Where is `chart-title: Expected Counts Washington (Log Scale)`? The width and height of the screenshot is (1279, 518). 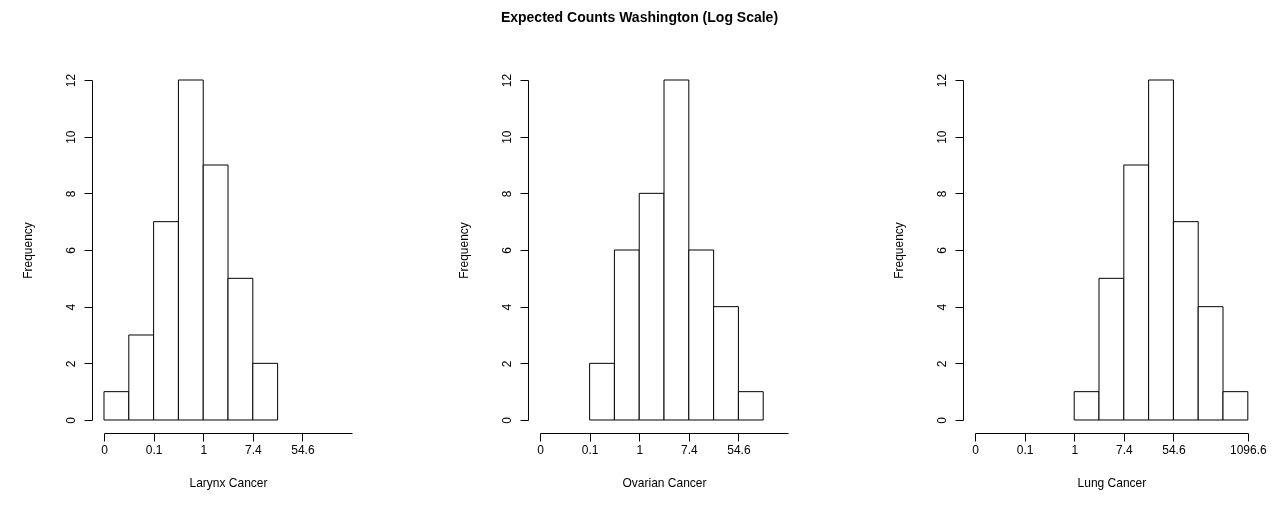
chart-title: Expected Counts Washington (Log Scale) is located at coordinates (639, 17).